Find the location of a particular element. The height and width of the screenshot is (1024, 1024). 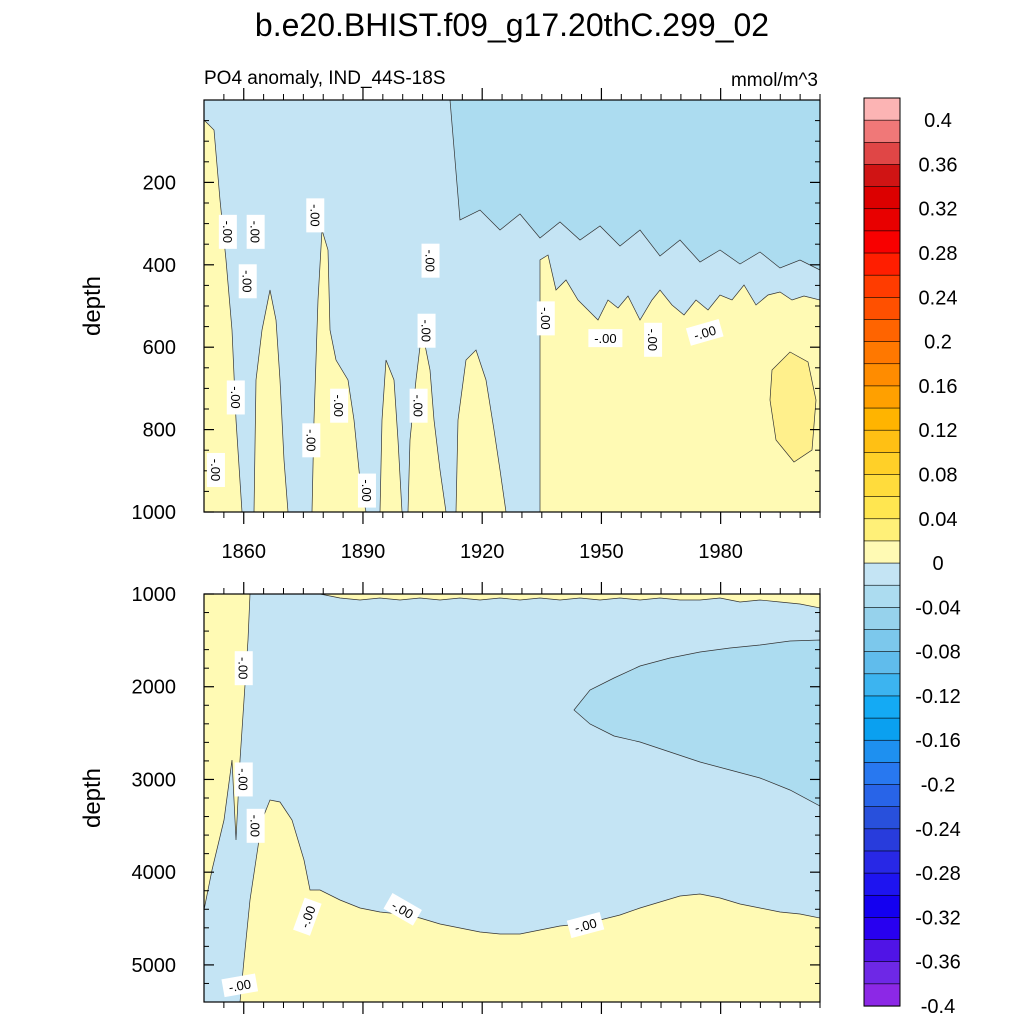

colorbar-label: 0 is located at coordinates (937, 564).